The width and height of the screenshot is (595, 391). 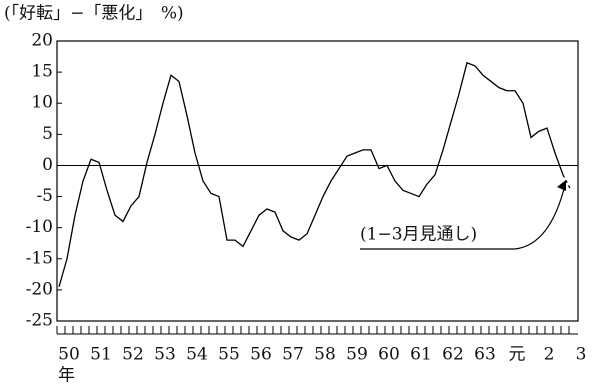 I want to click on x-tick-label: 57, so click(x=293, y=355).